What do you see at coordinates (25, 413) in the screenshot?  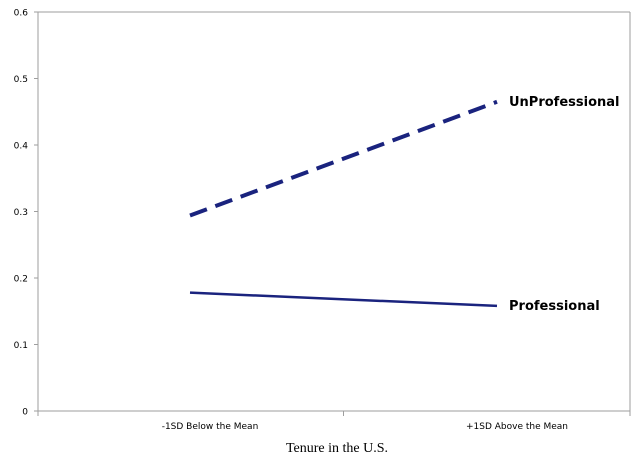 I see `y-tick-label: 0` at bounding box center [25, 413].